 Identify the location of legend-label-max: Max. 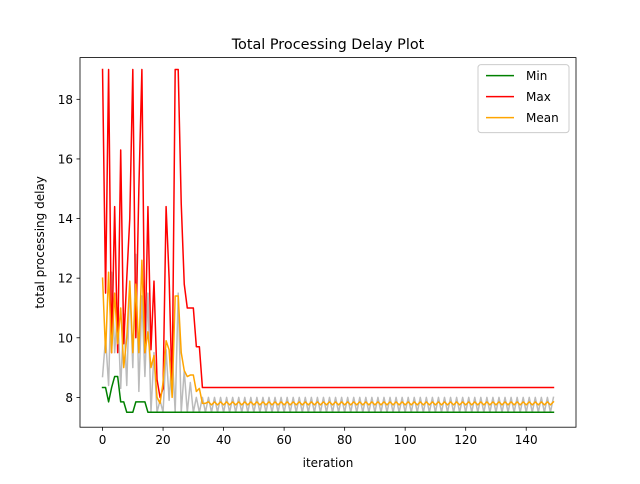
(538, 97).